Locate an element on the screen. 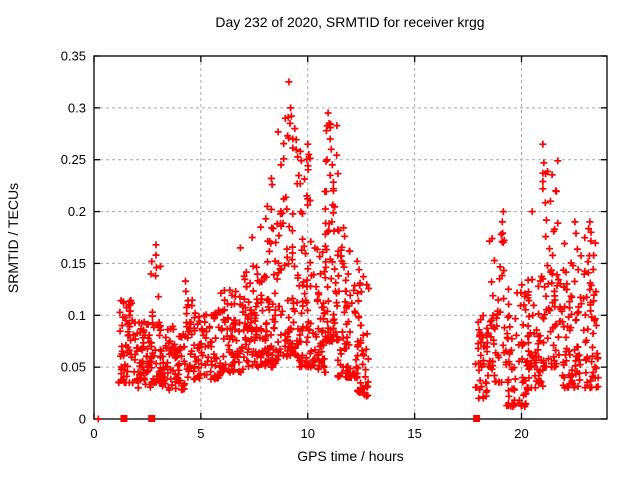  x-tick-label: 20 is located at coordinates (521, 433).